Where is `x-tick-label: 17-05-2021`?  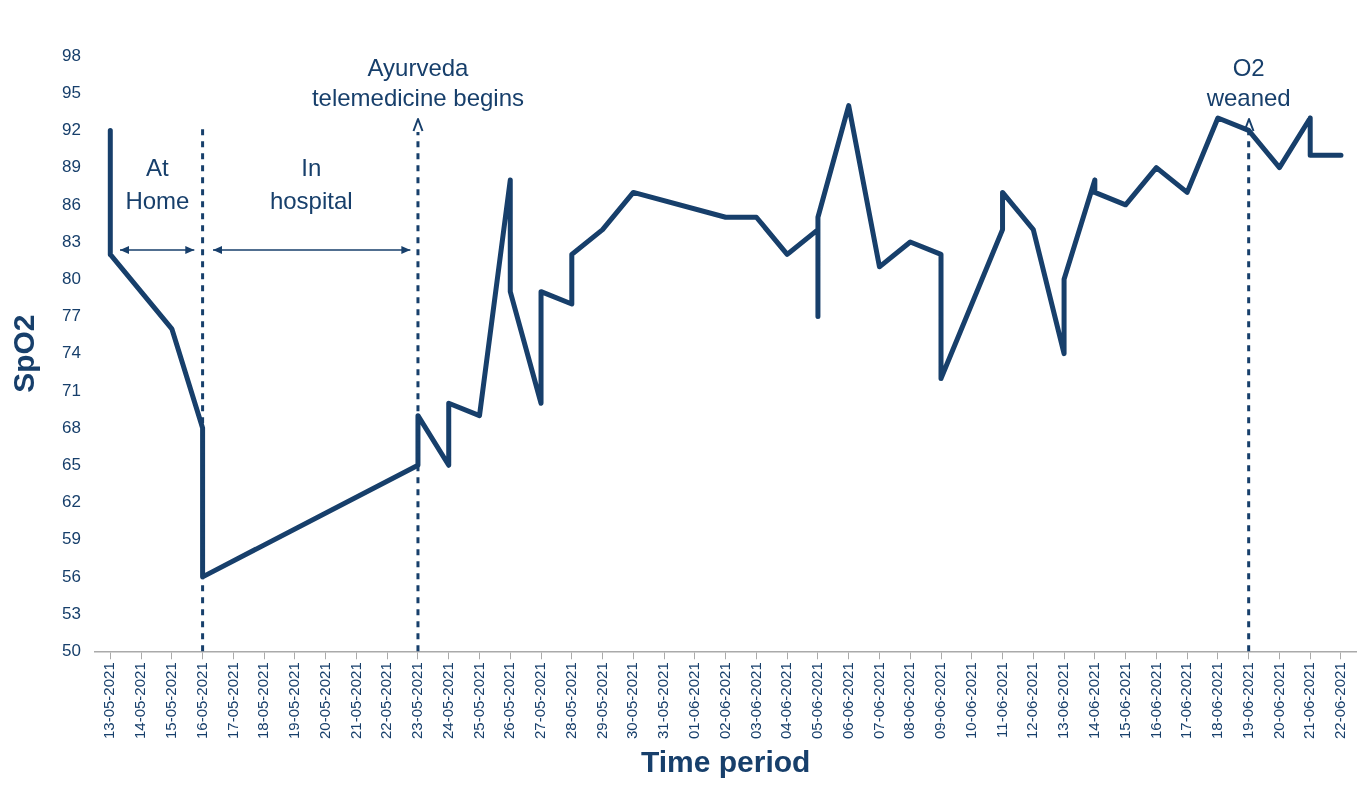
x-tick-label: 17-05-2021 is located at coordinates (232, 701).